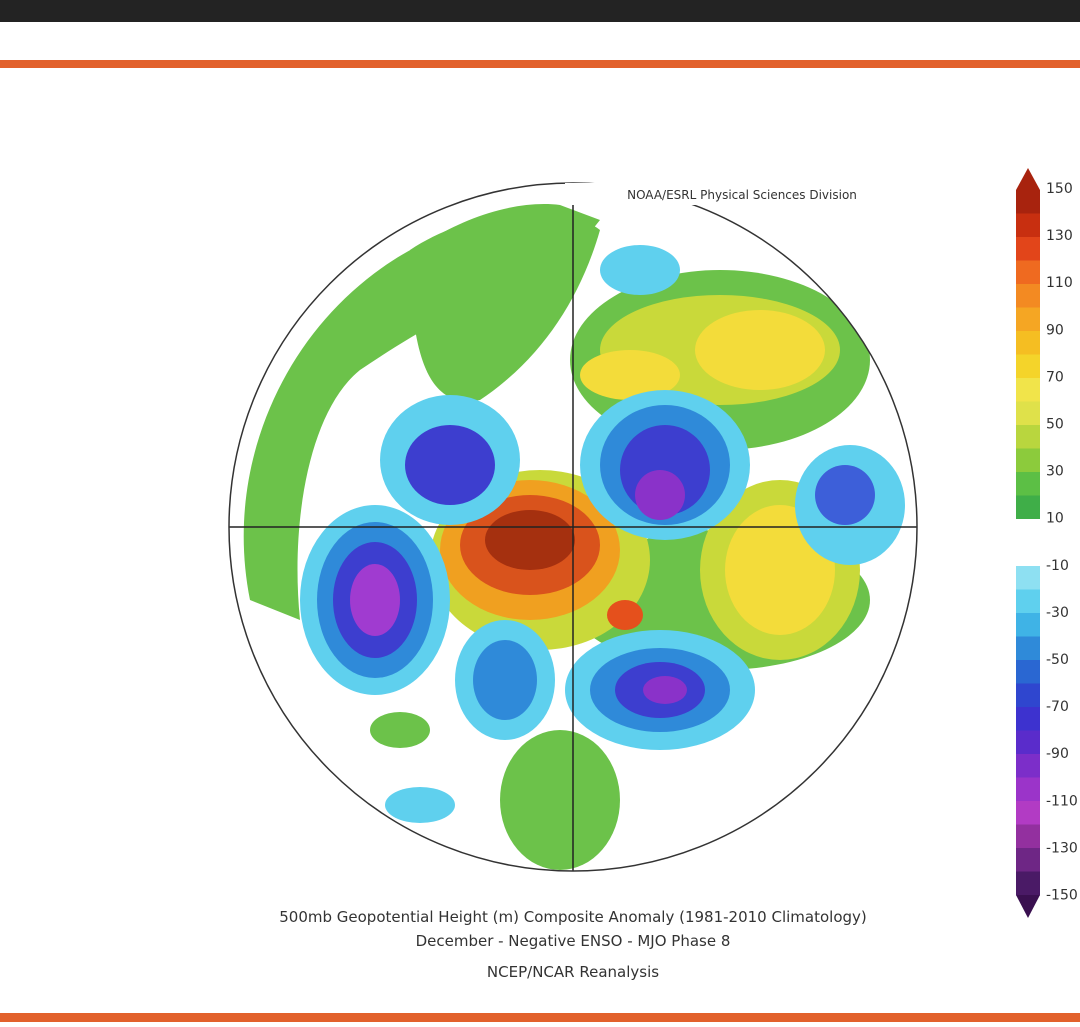 This screenshot has width=1080, height=1027. Describe the element at coordinates (573, 972) in the screenshot. I see `caption-line: NCEP/NCAR Reanalysis` at that location.